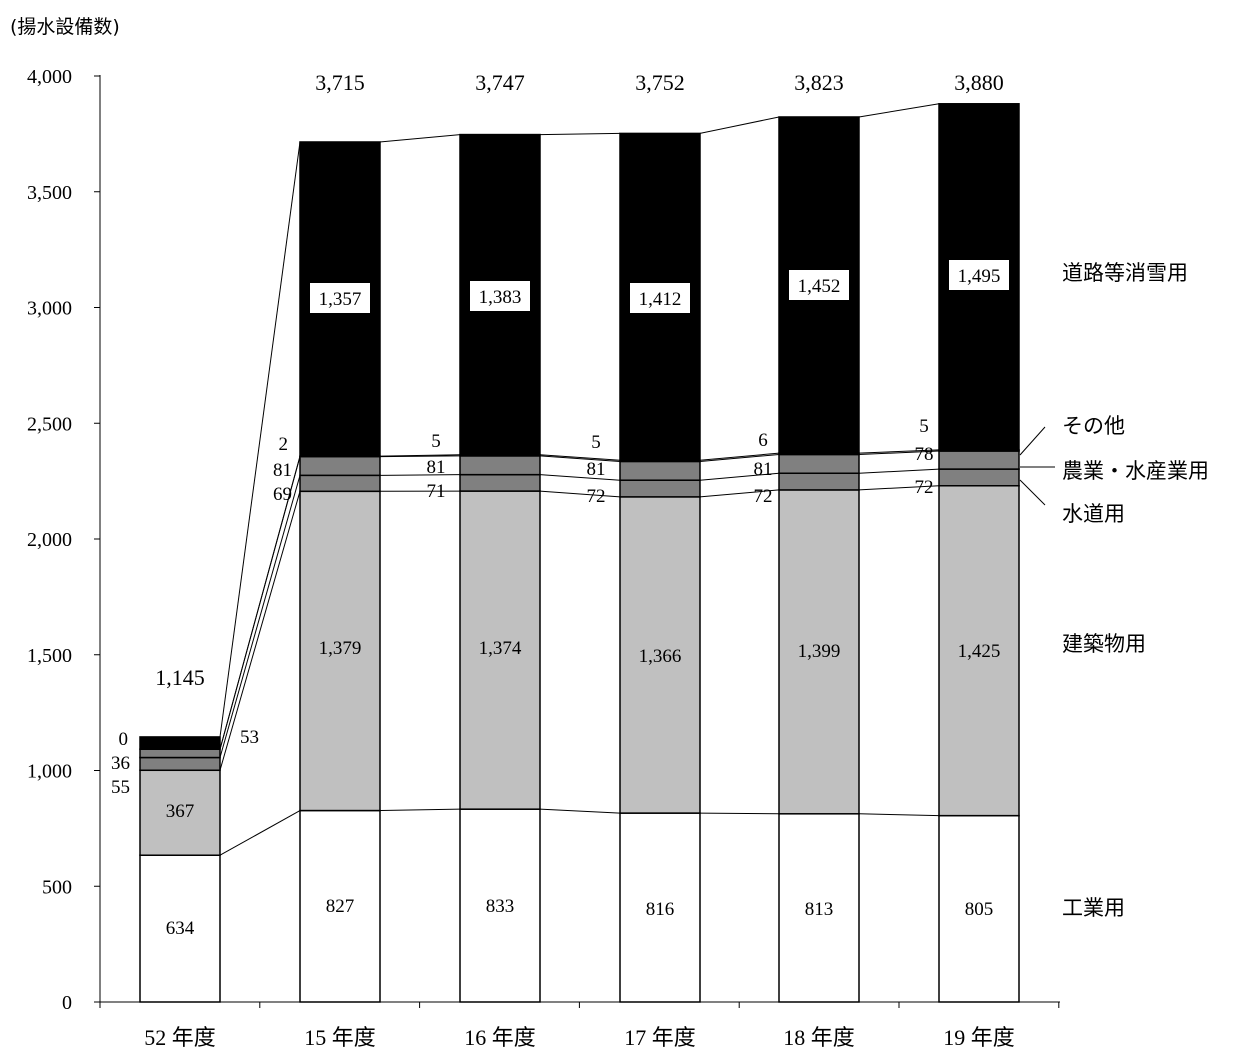  I want to click on bar-total-label: 3,747, so click(500, 82).